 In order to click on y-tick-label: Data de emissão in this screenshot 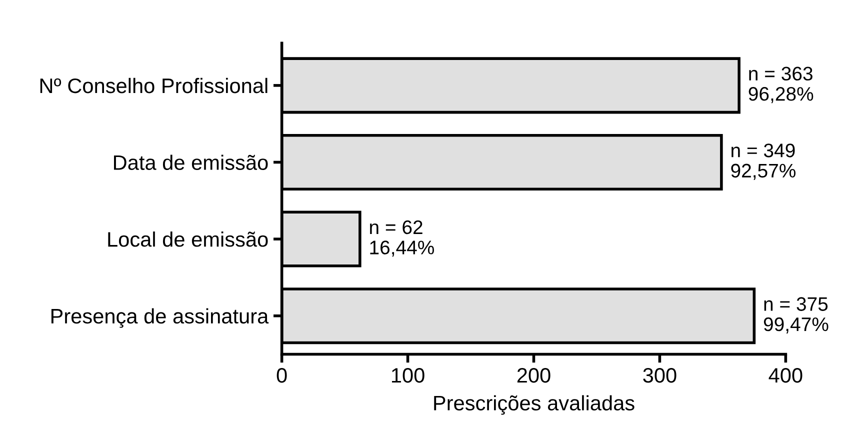, I will do `click(191, 162)`.